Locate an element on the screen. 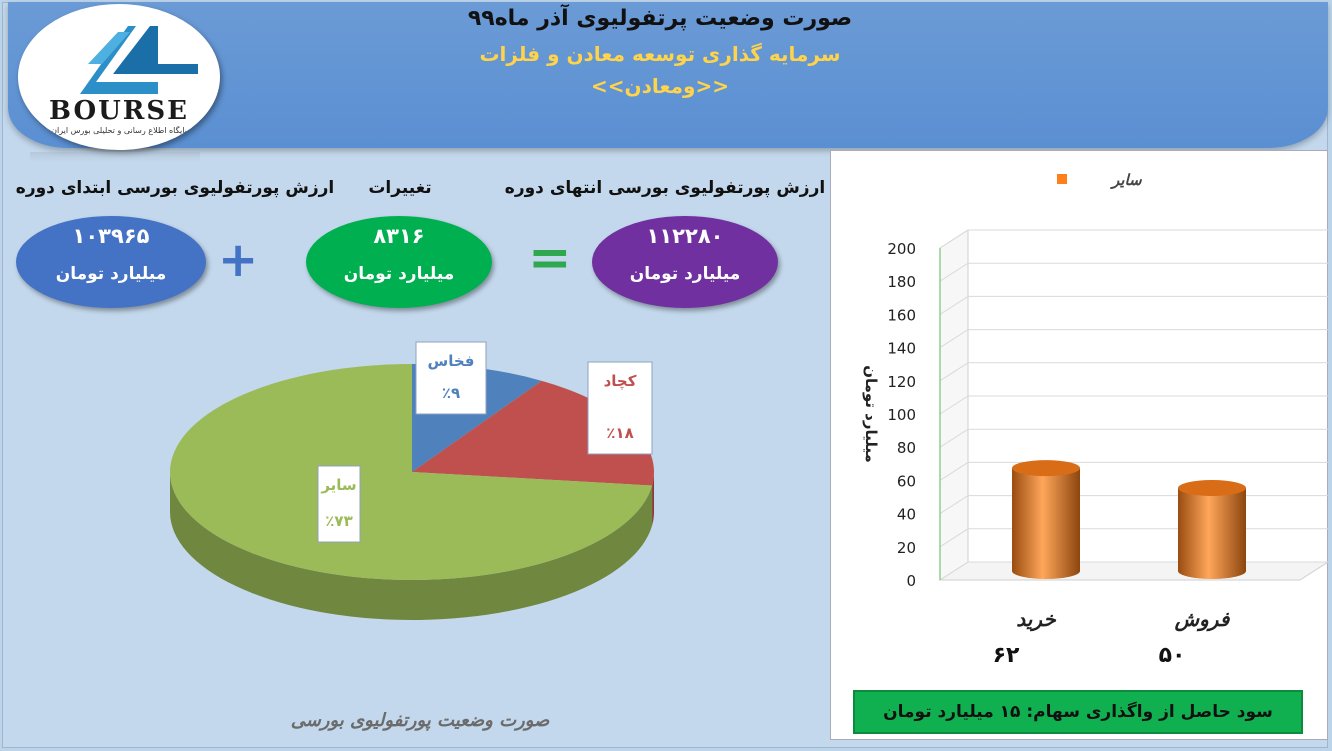 The height and width of the screenshot is (751, 1332). change-value-unit: میلیارد تومان is located at coordinates (399, 274).